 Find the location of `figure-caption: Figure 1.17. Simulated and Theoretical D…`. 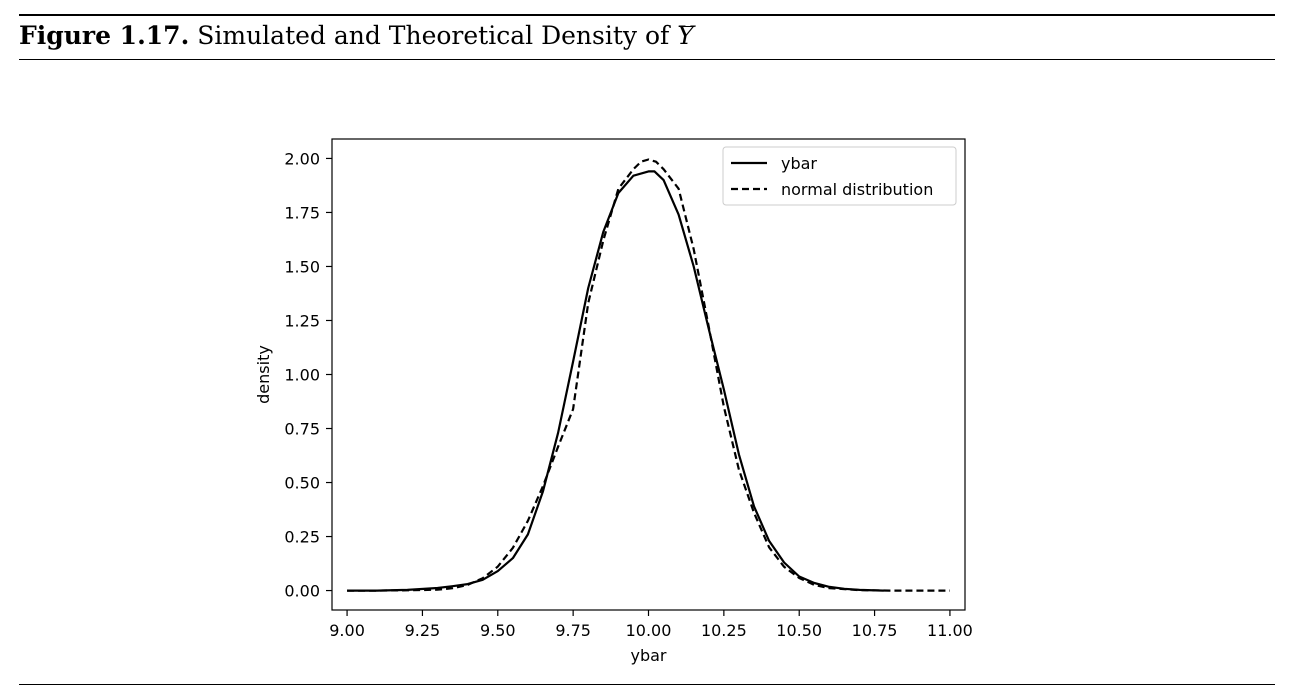

figure-caption: Figure 1.17. Simulated and Theoretical D… is located at coordinates (356, 36).